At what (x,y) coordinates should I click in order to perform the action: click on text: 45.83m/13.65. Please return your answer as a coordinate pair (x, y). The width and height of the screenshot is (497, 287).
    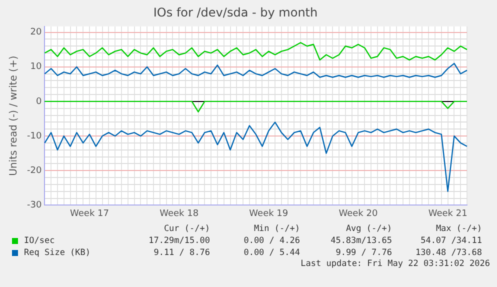
    Looking at the image, I should click on (361, 241).